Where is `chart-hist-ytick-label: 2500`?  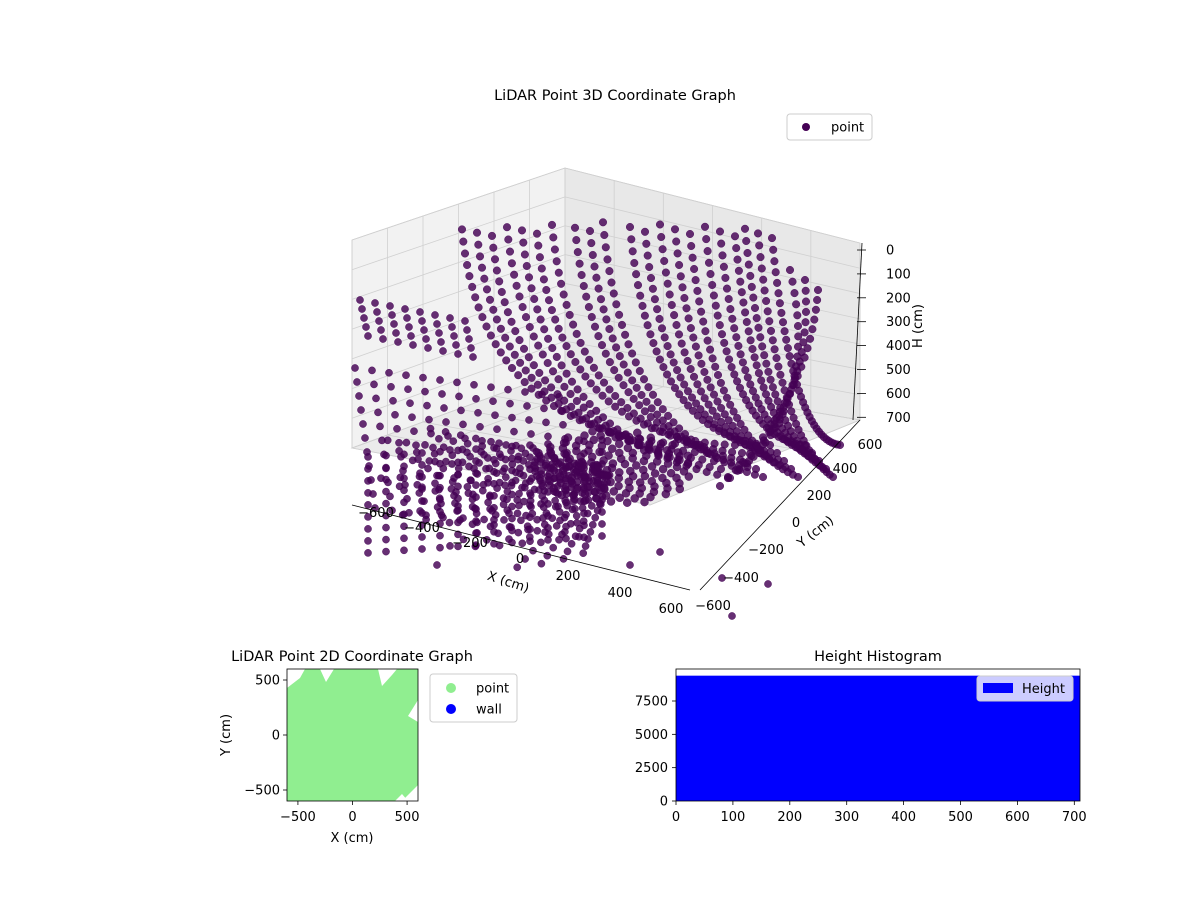
chart-hist-ytick-label: 2500 is located at coordinates (651, 768).